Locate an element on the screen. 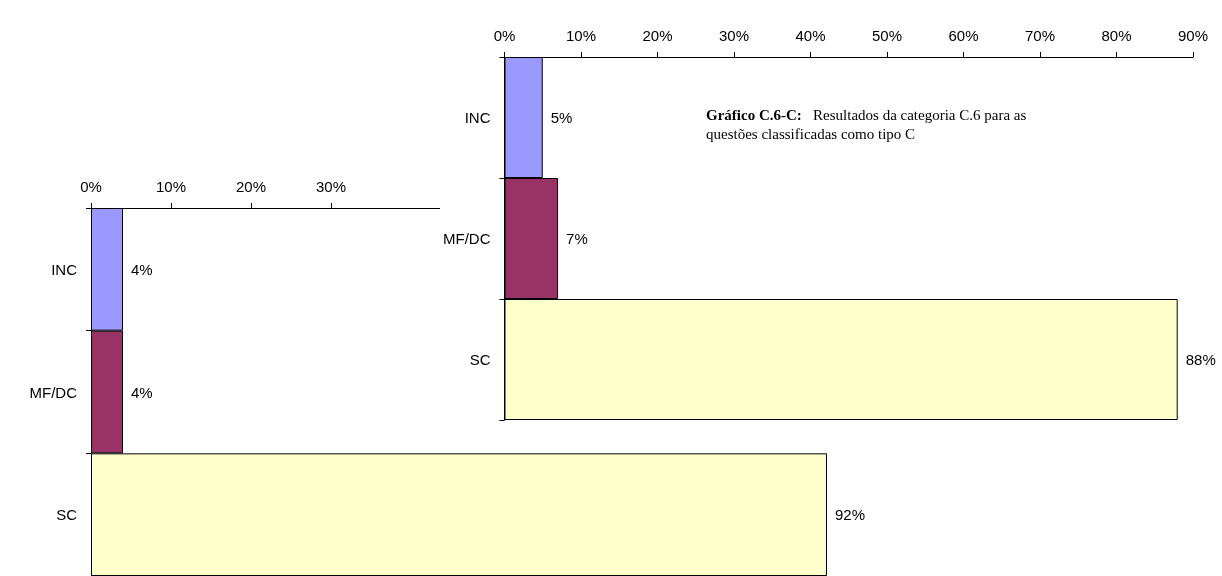 Image resolution: width=1222 pixels, height=576 pixels. x-tick-label: 90% is located at coordinates (1193, 35).